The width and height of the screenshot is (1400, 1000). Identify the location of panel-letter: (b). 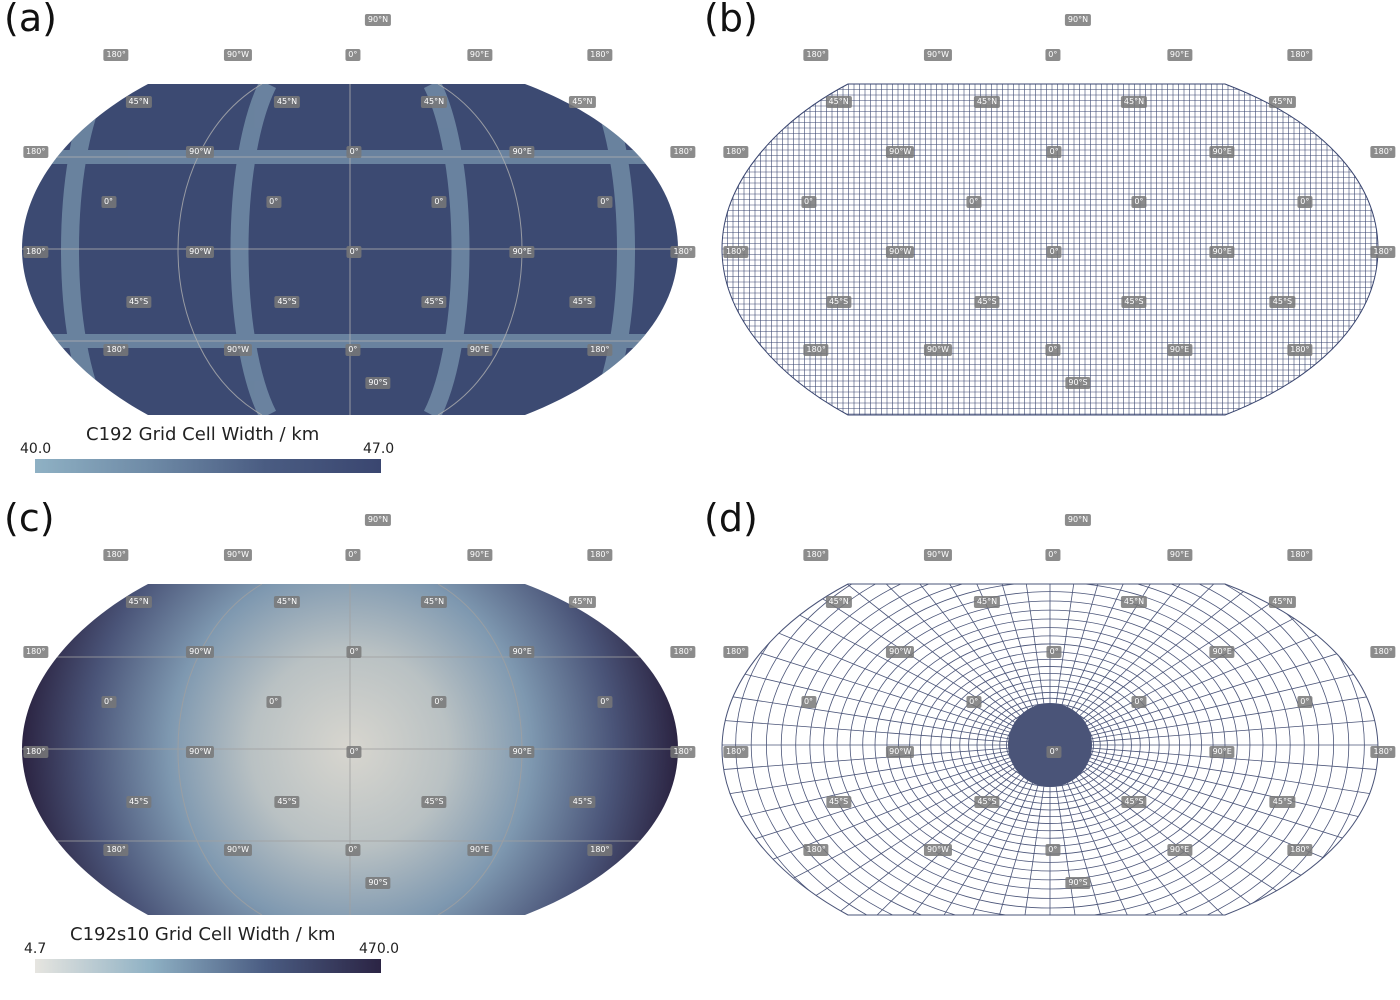
(731, 20).